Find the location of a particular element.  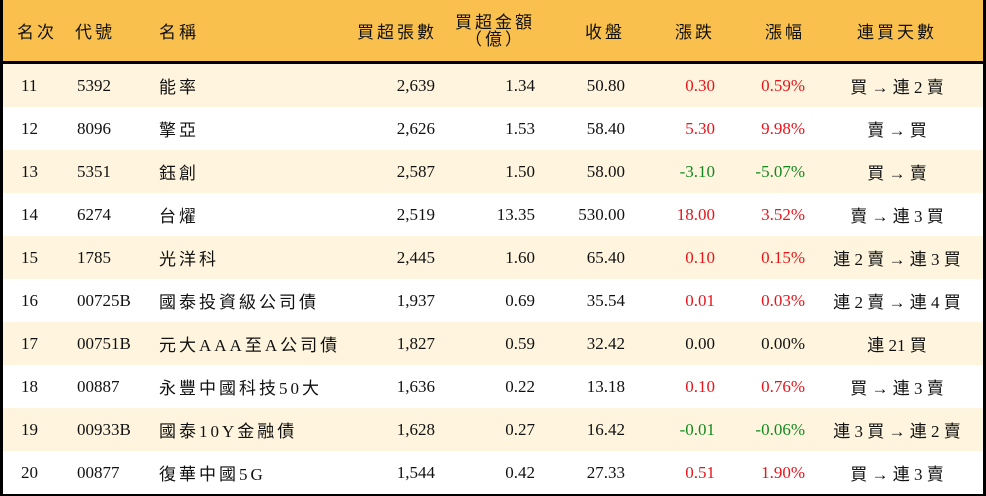

header-change: 漲跌 is located at coordinates (695, 32).